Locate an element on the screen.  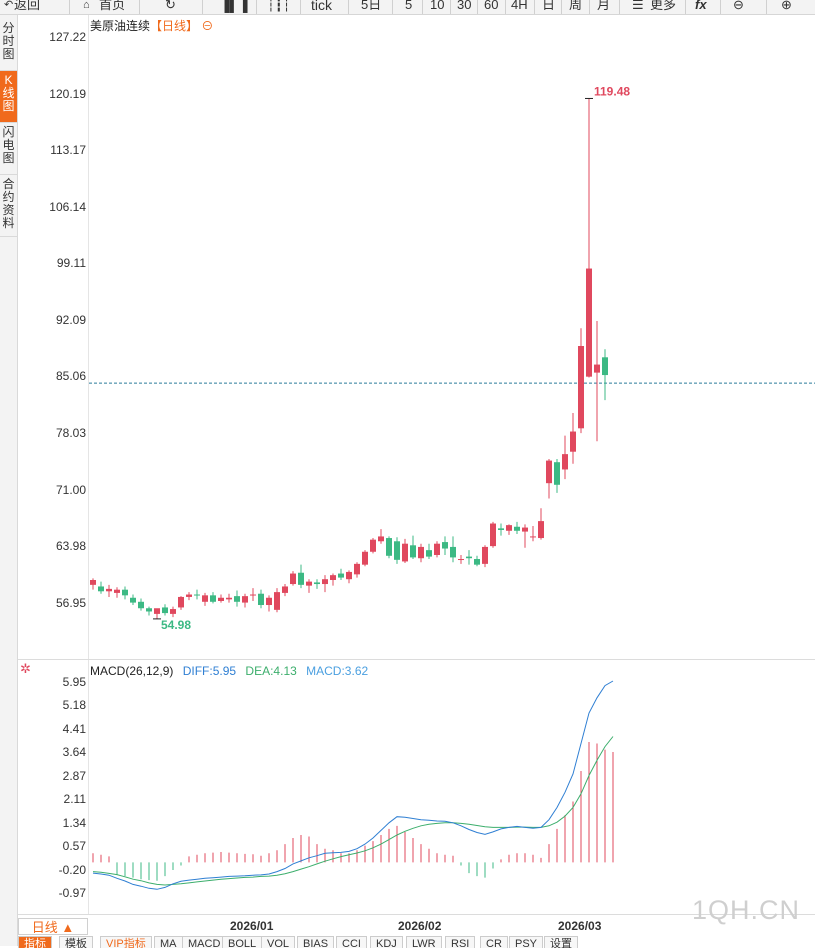
tab-indicator: 指标 is located at coordinates (35, 942).